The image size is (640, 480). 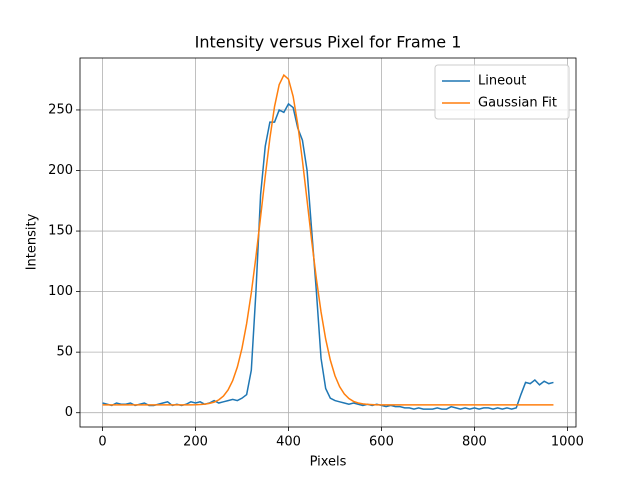 I want to click on x-tick-label: 600, so click(x=381, y=442).